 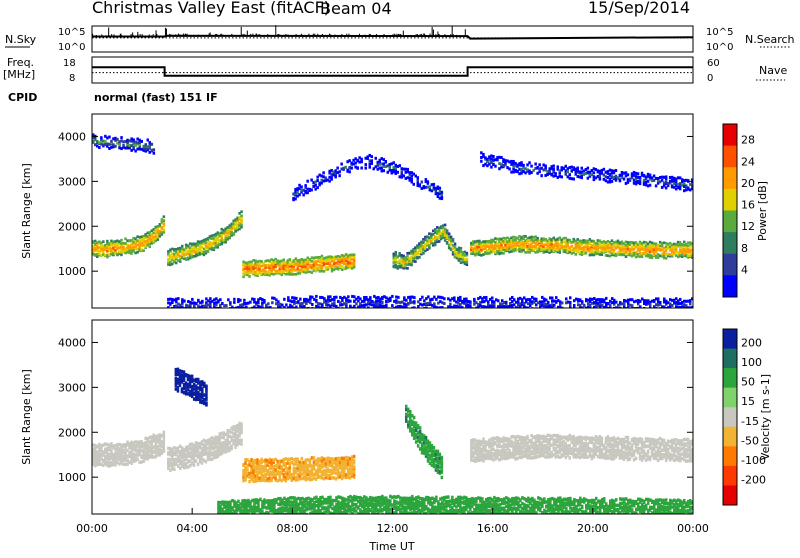 What do you see at coordinates (71, 32) in the screenshot?
I see `noise-tick-left-top: 10^5` at bounding box center [71, 32].